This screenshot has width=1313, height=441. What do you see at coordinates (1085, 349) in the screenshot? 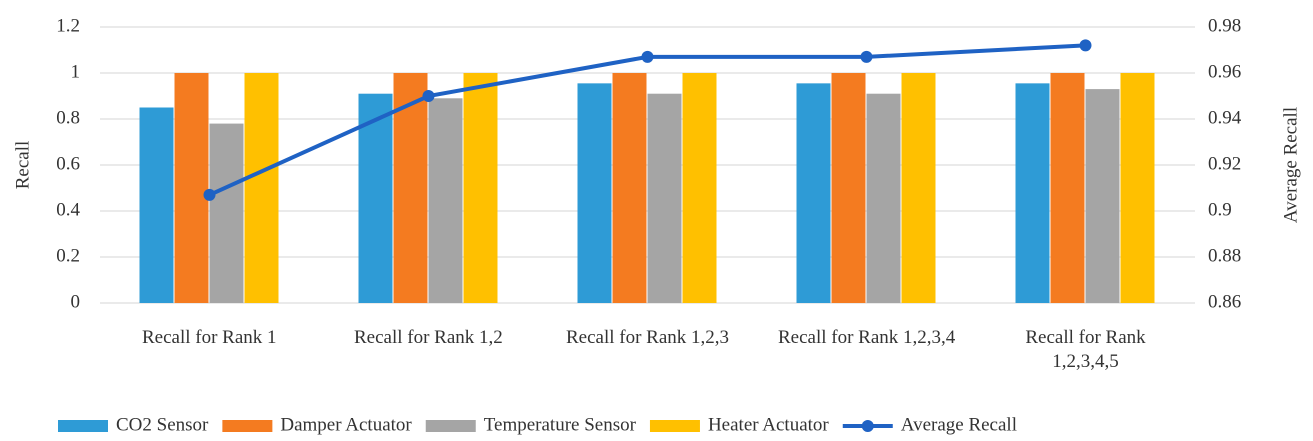
I see `x-tick-label: Recall for Rank 1,2,3,4,5` at bounding box center [1085, 349].